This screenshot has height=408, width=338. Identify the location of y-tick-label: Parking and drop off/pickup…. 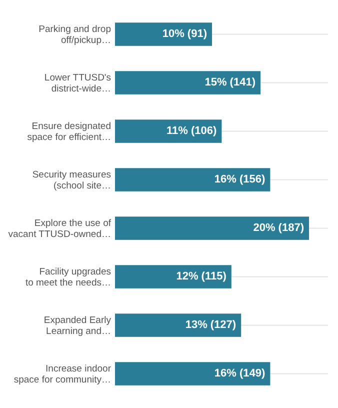
(74, 34).